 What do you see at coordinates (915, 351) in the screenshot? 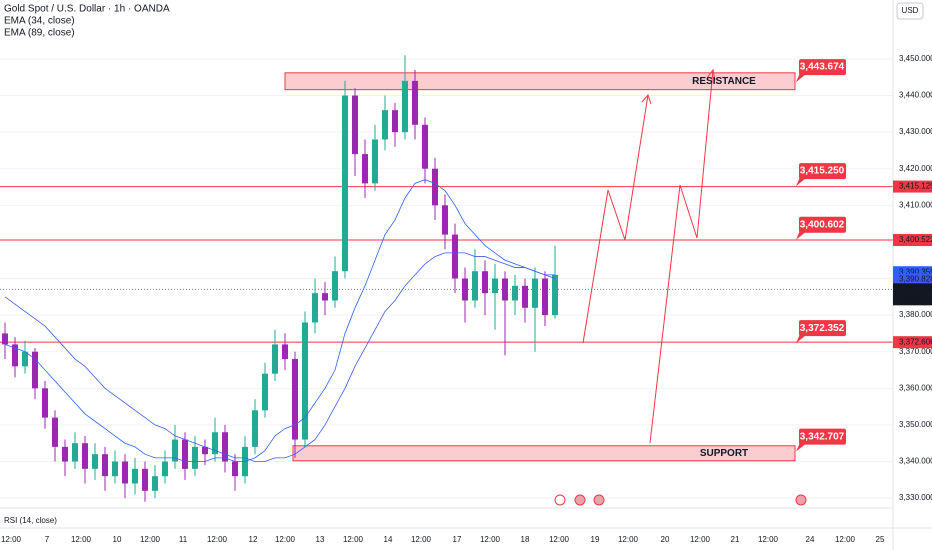
I see `y-tick-label: 3,370.000` at bounding box center [915, 351].